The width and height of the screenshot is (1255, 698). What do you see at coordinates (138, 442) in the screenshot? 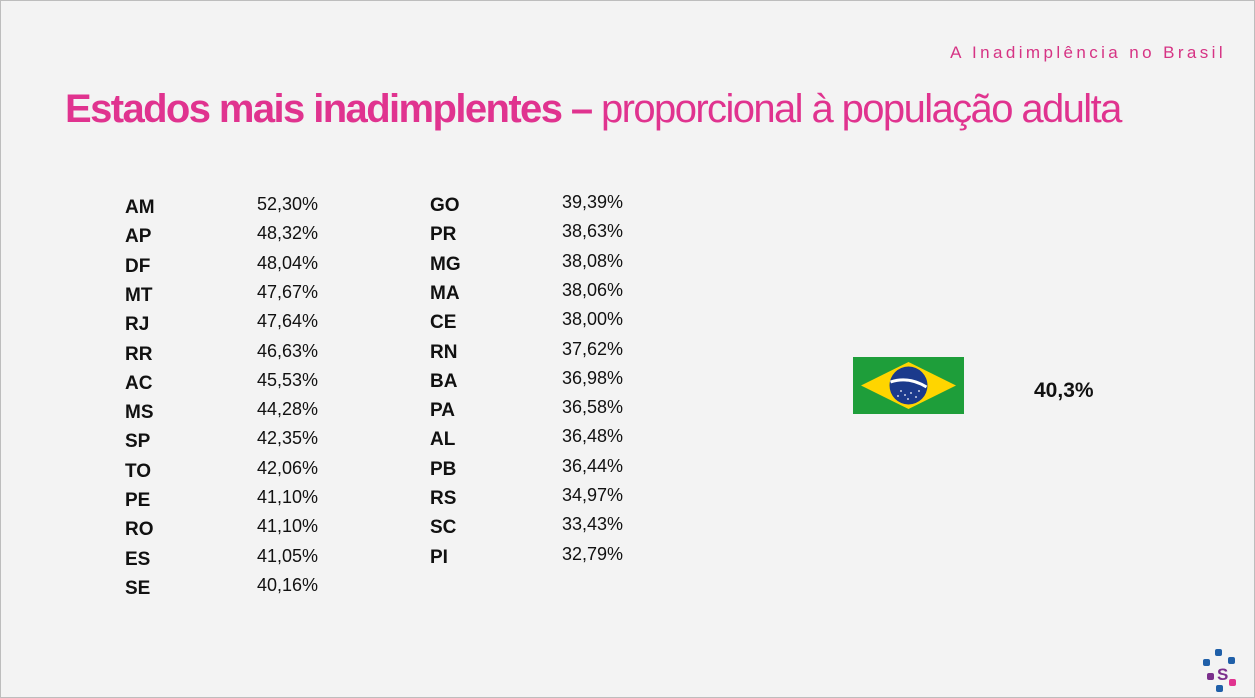
I see `state-code: SP` at bounding box center [138, 442].